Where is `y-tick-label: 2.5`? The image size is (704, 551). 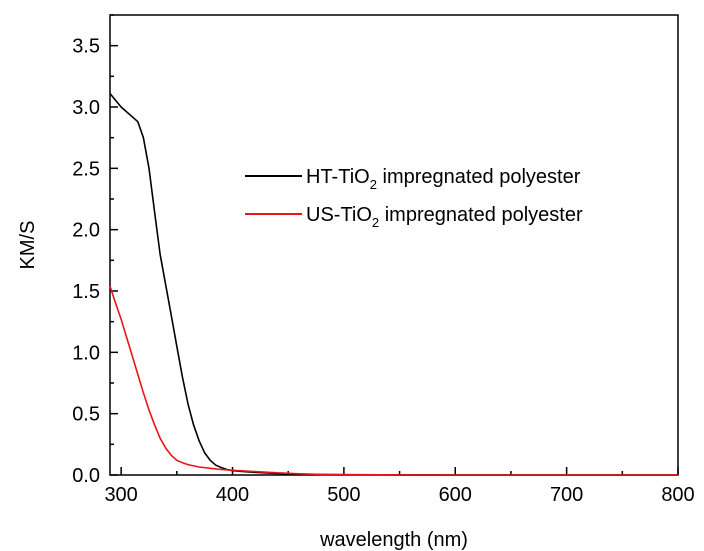
y-tick-label: 2.5 is located at coordinates (86, 169).